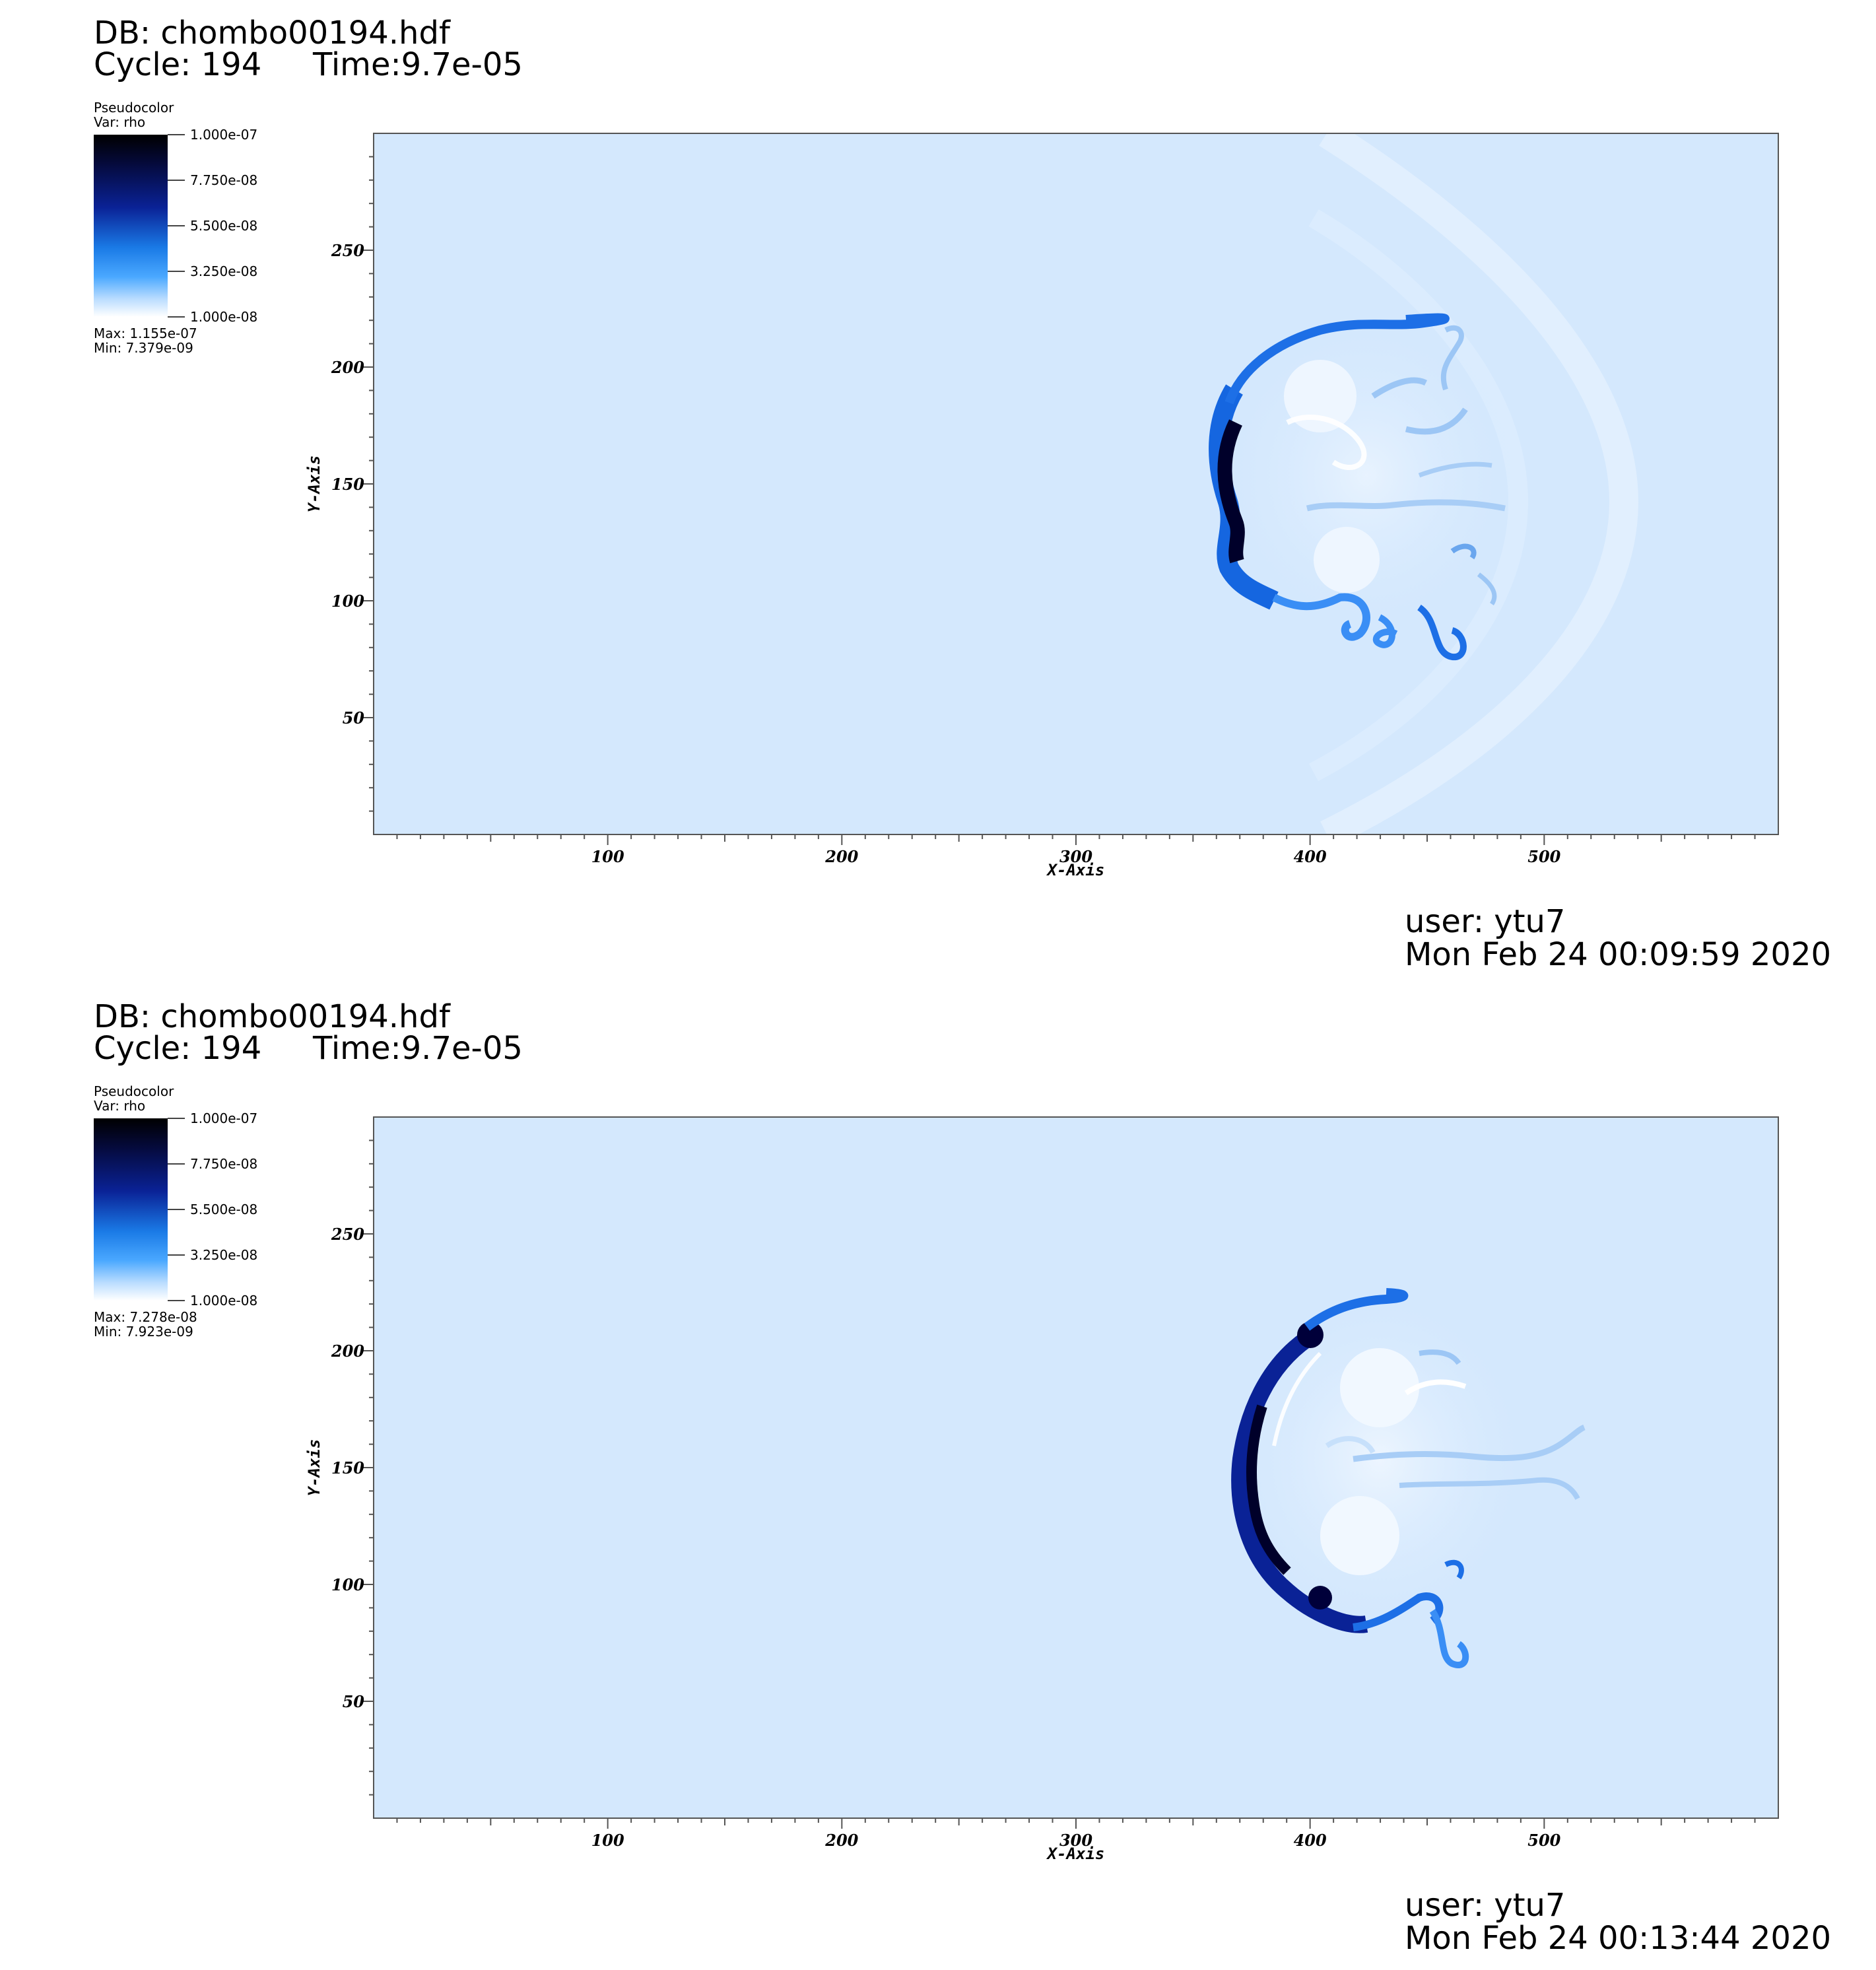  What do you see at coordinates (145, 1317) in the screenshot?
I see `legend-max: Max: 7.278e-08` at bounding box center [145, 1317].